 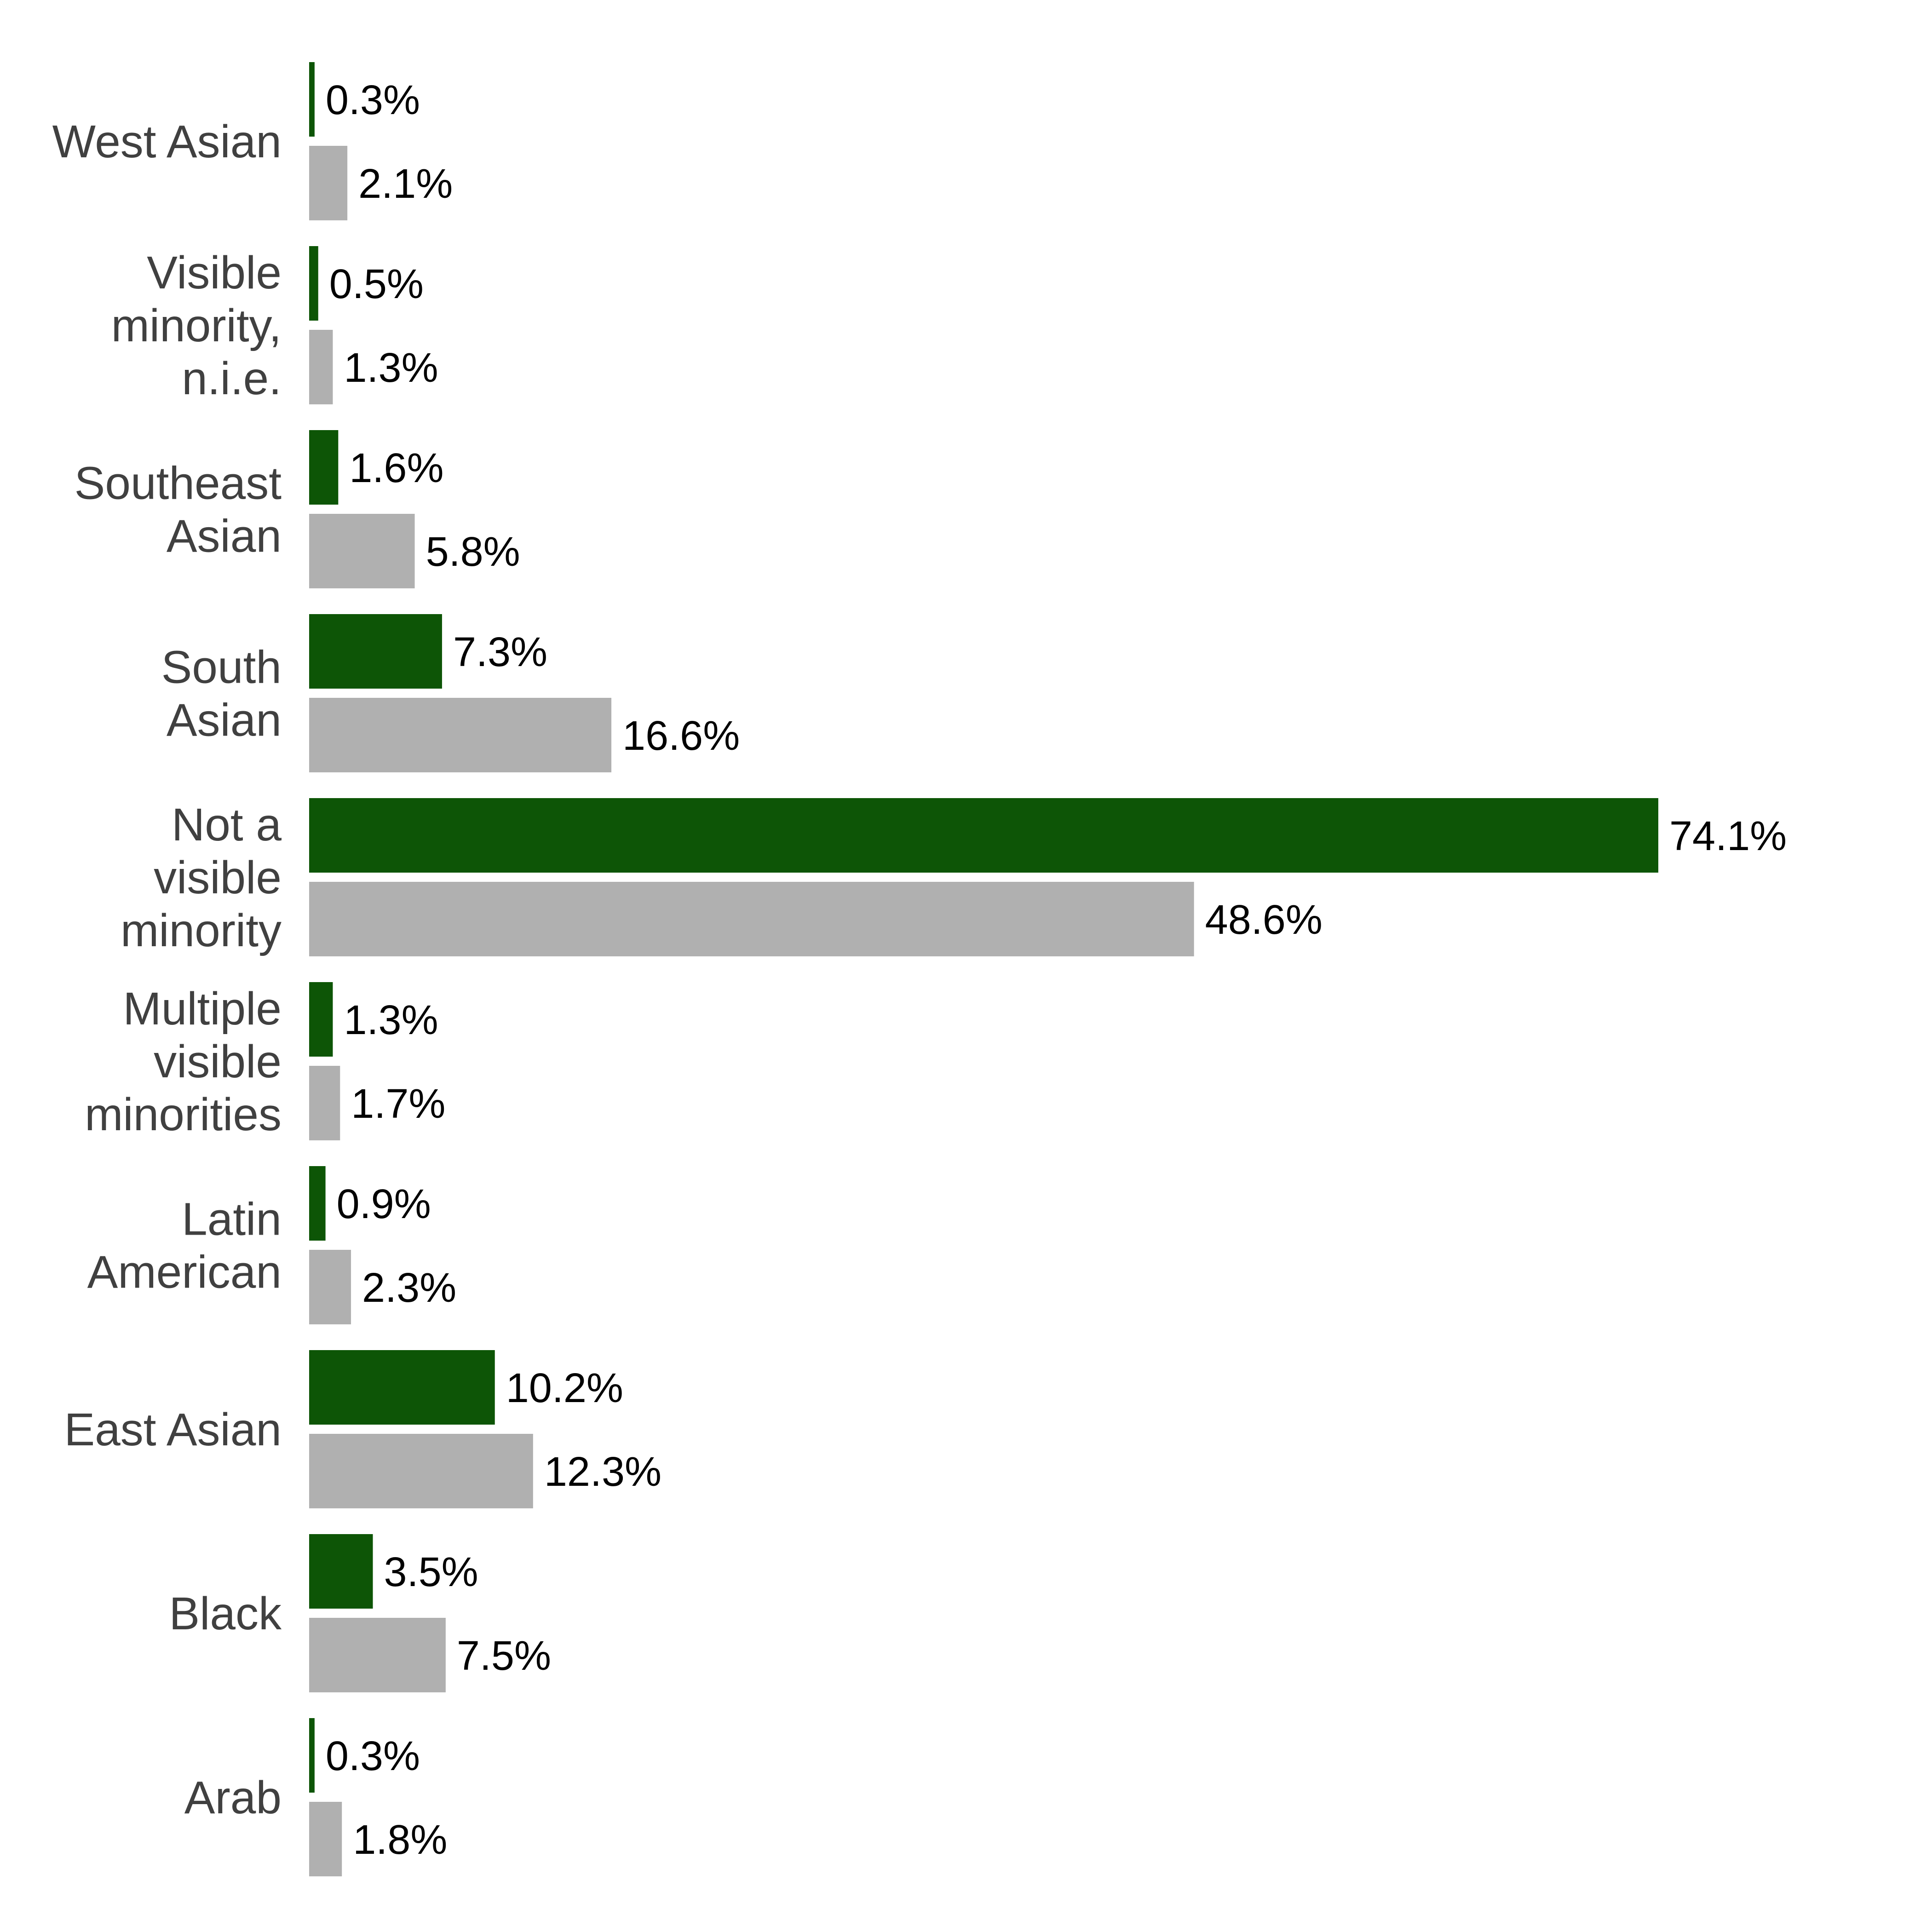 I want to click on category-label-line: Multiple, so click(x=202, y=1009).